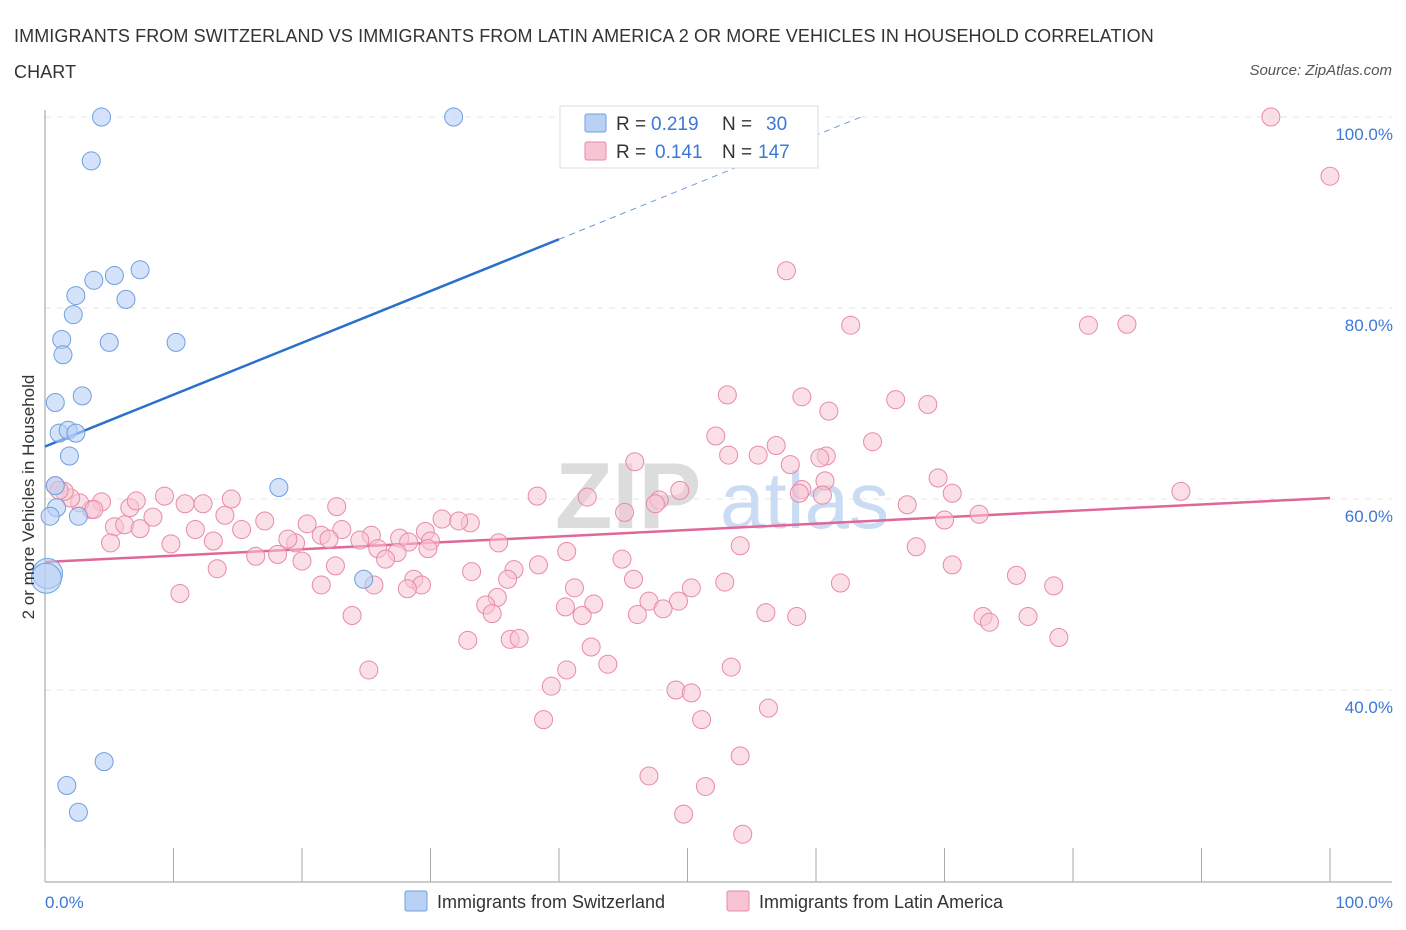 This screenshot has width=1406, height=930. I want to click on legend-bottom-swatch-latin-america, so click(738, 901).